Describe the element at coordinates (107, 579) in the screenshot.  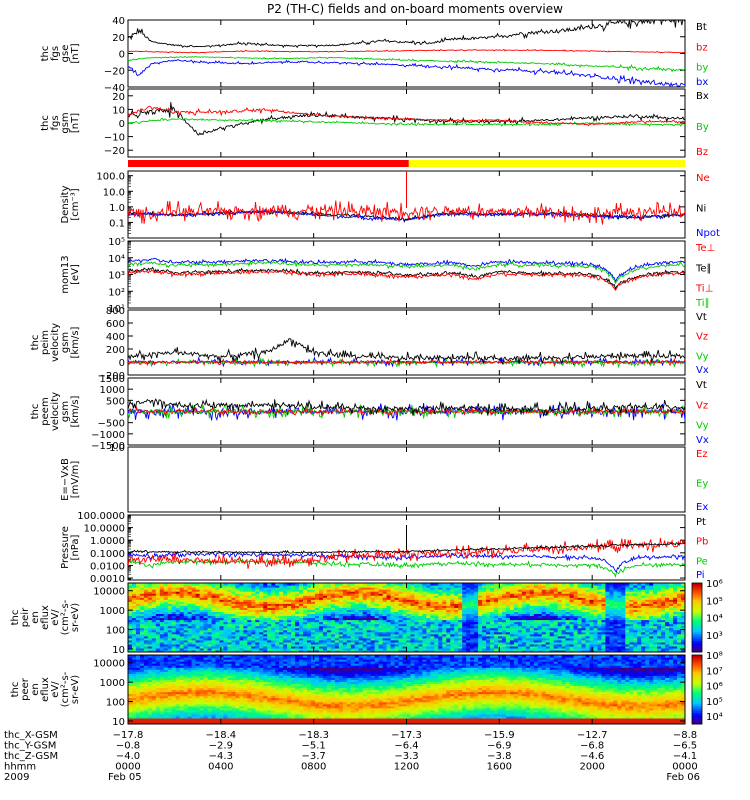
I see `y-tick-label: 0.0010` at that location.